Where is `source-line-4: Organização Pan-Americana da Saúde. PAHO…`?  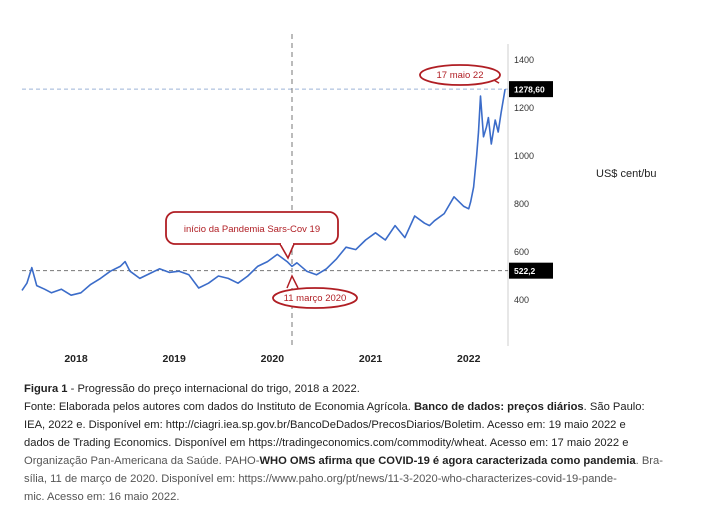
source-line-4: Organização Pan-Americana da Saúde. PAHO… is located at coordinates (364, 461).